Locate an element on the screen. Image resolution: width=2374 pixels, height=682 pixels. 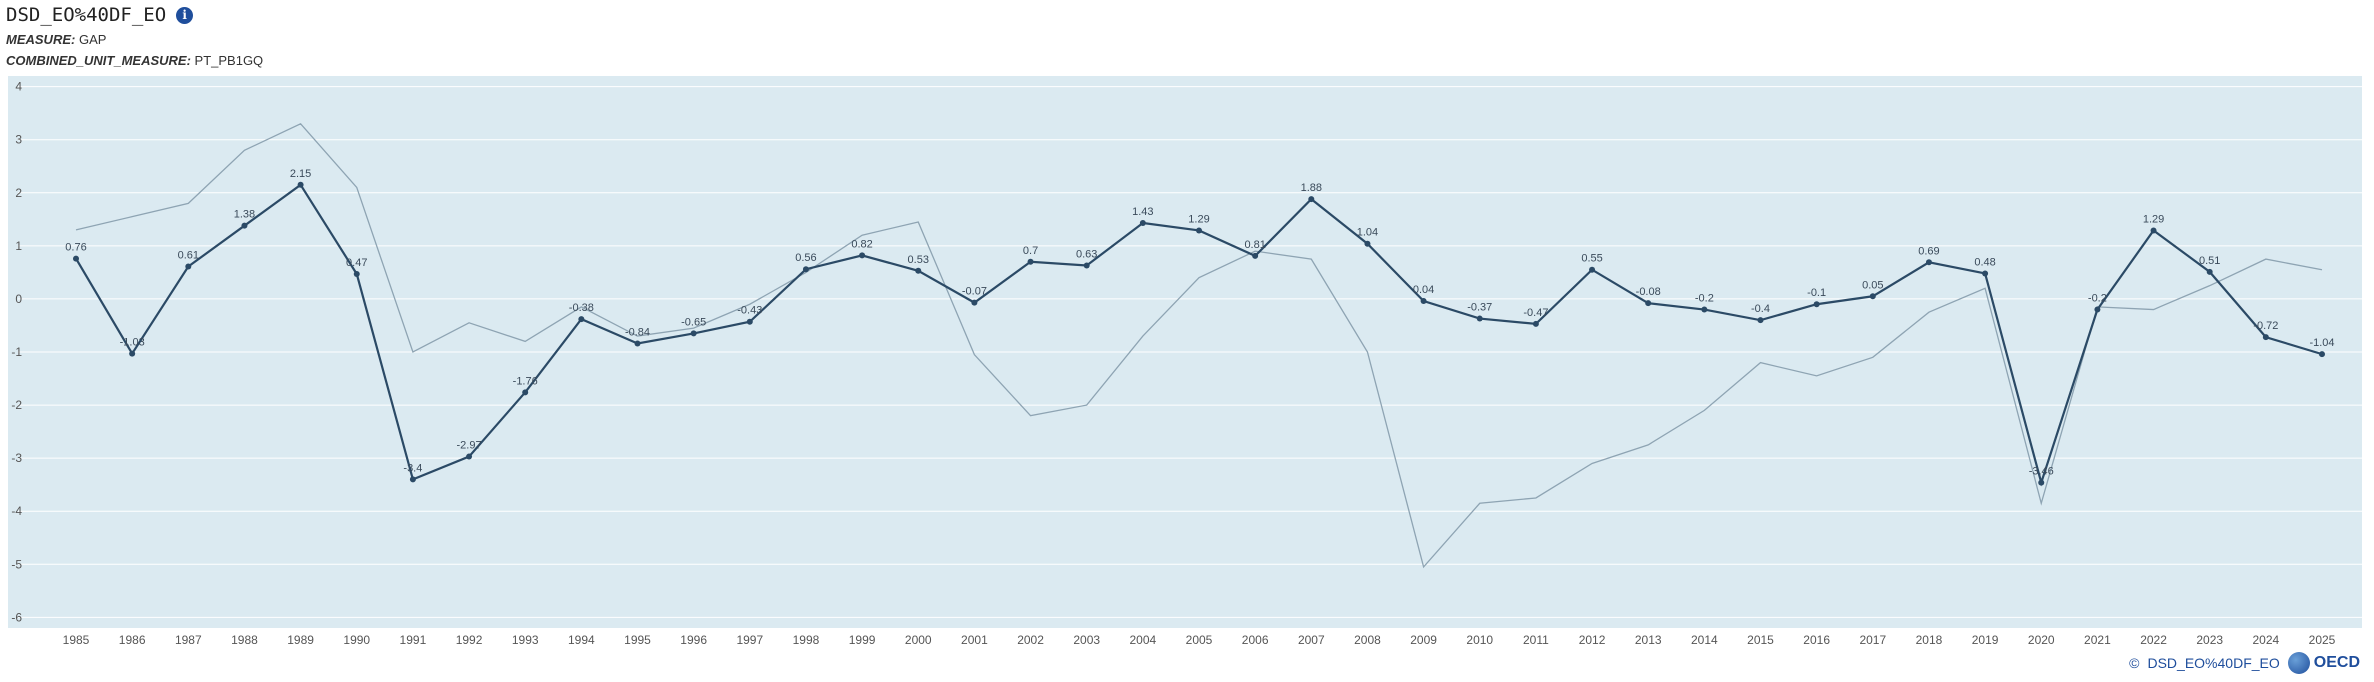
data-label: 0.69 is located at coordinates (1928, 251).